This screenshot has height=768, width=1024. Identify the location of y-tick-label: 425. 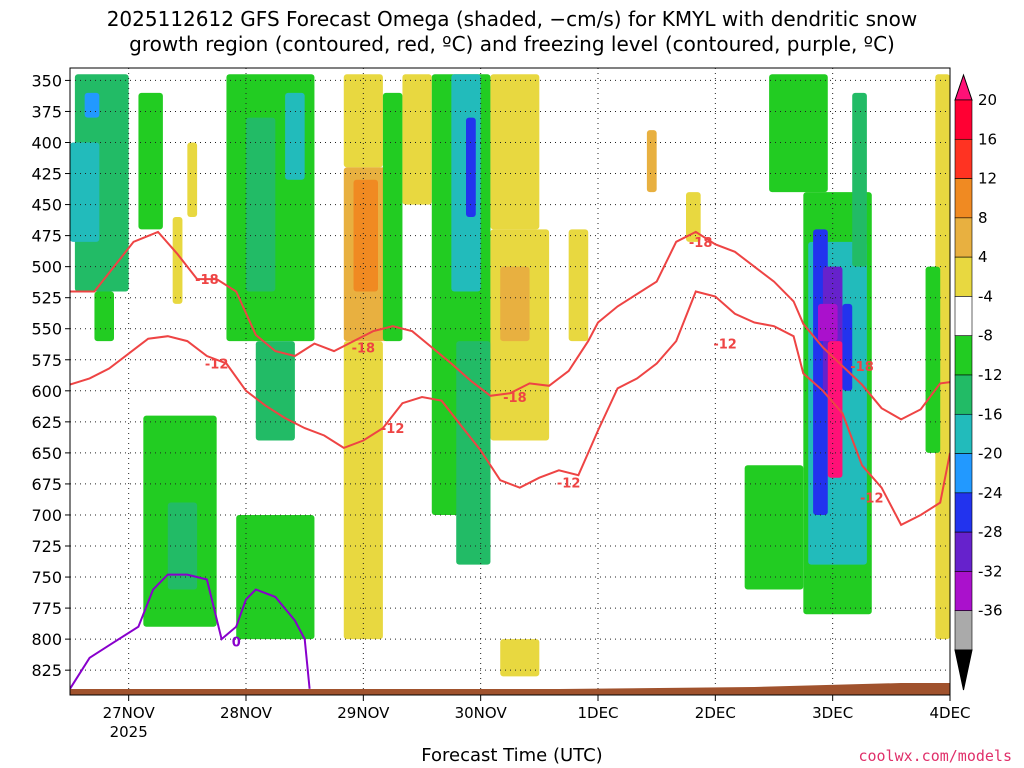
(46, 174).